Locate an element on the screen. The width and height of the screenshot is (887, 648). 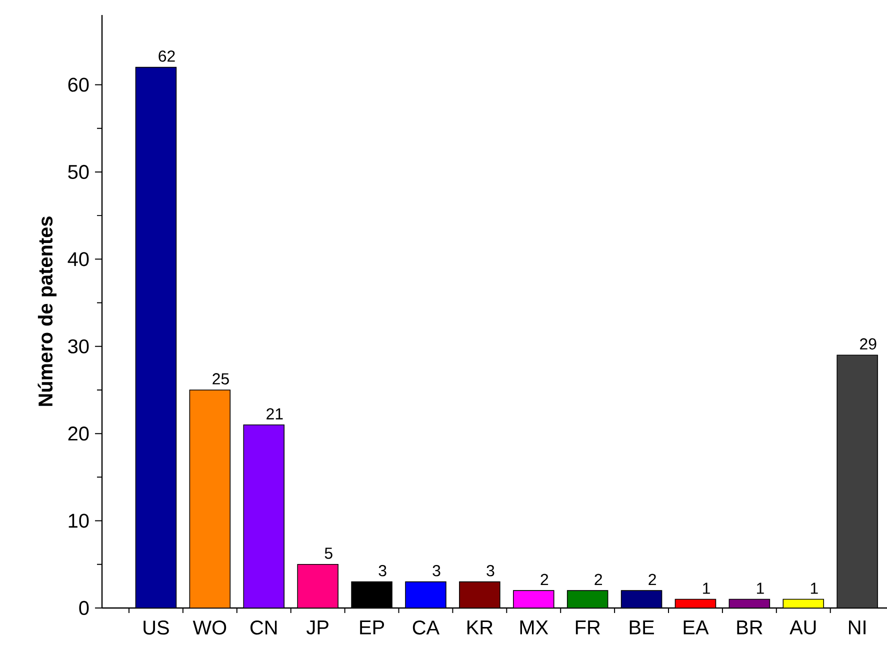
x-tick-label: NI is located at coordinates (857, 627).